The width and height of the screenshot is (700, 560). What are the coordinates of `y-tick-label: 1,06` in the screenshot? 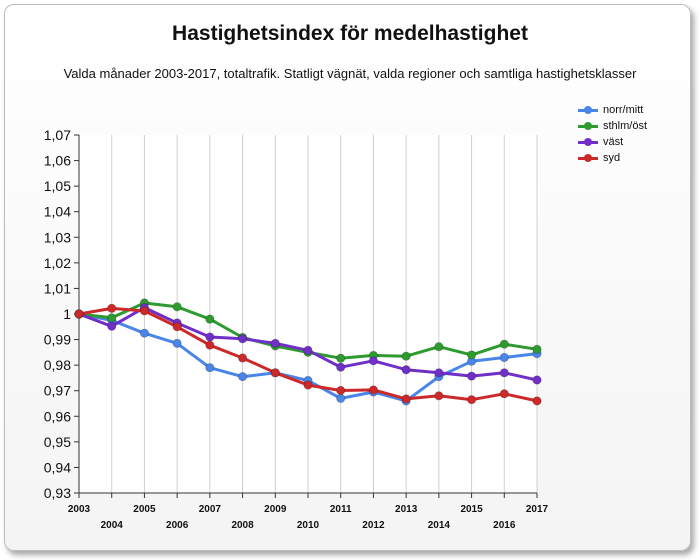 It's located at (57, 161).